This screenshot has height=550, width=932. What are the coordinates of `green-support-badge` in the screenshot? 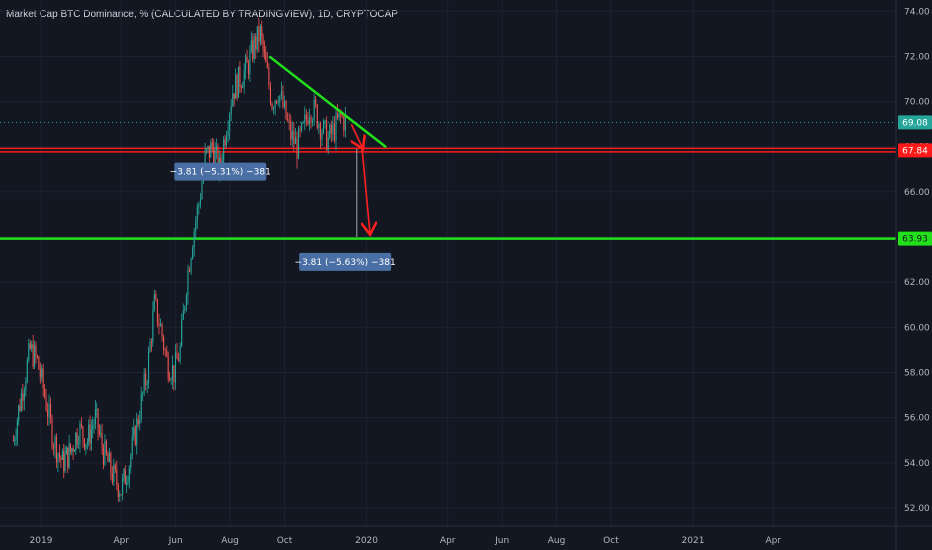 It's located at (915, 238).